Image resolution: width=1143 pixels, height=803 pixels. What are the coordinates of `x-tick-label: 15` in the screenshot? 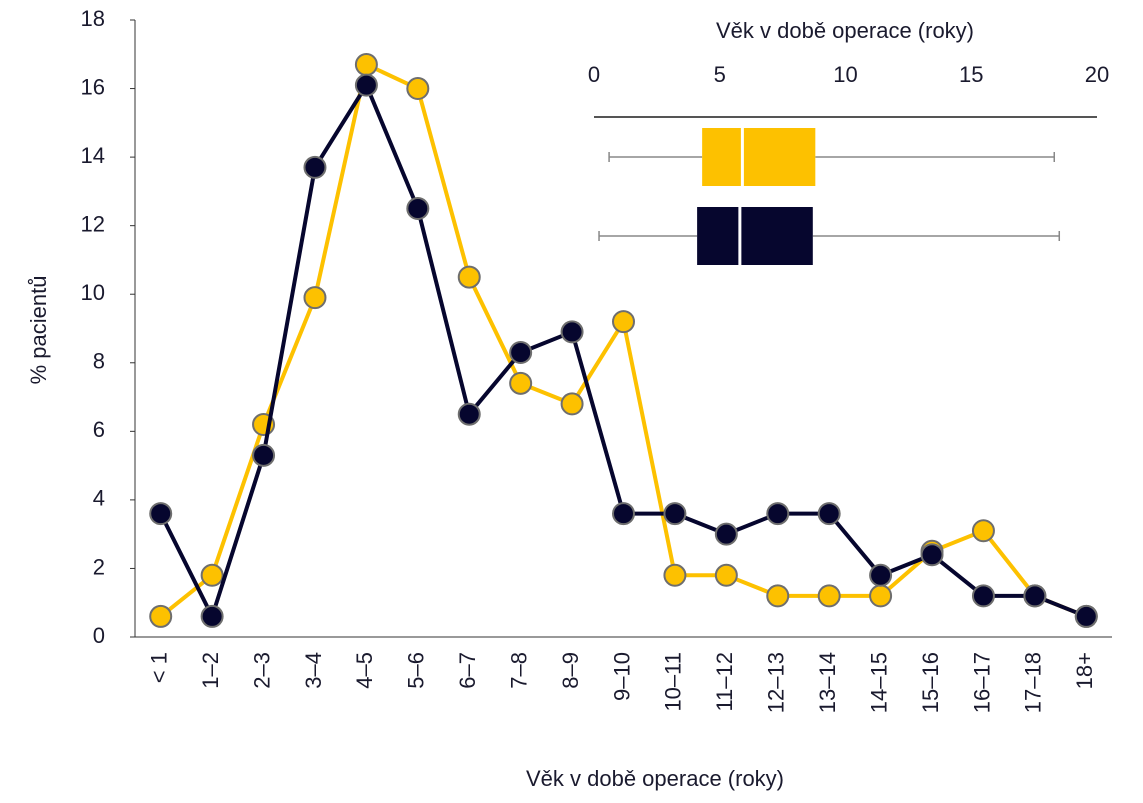 It's located at (971, 74).